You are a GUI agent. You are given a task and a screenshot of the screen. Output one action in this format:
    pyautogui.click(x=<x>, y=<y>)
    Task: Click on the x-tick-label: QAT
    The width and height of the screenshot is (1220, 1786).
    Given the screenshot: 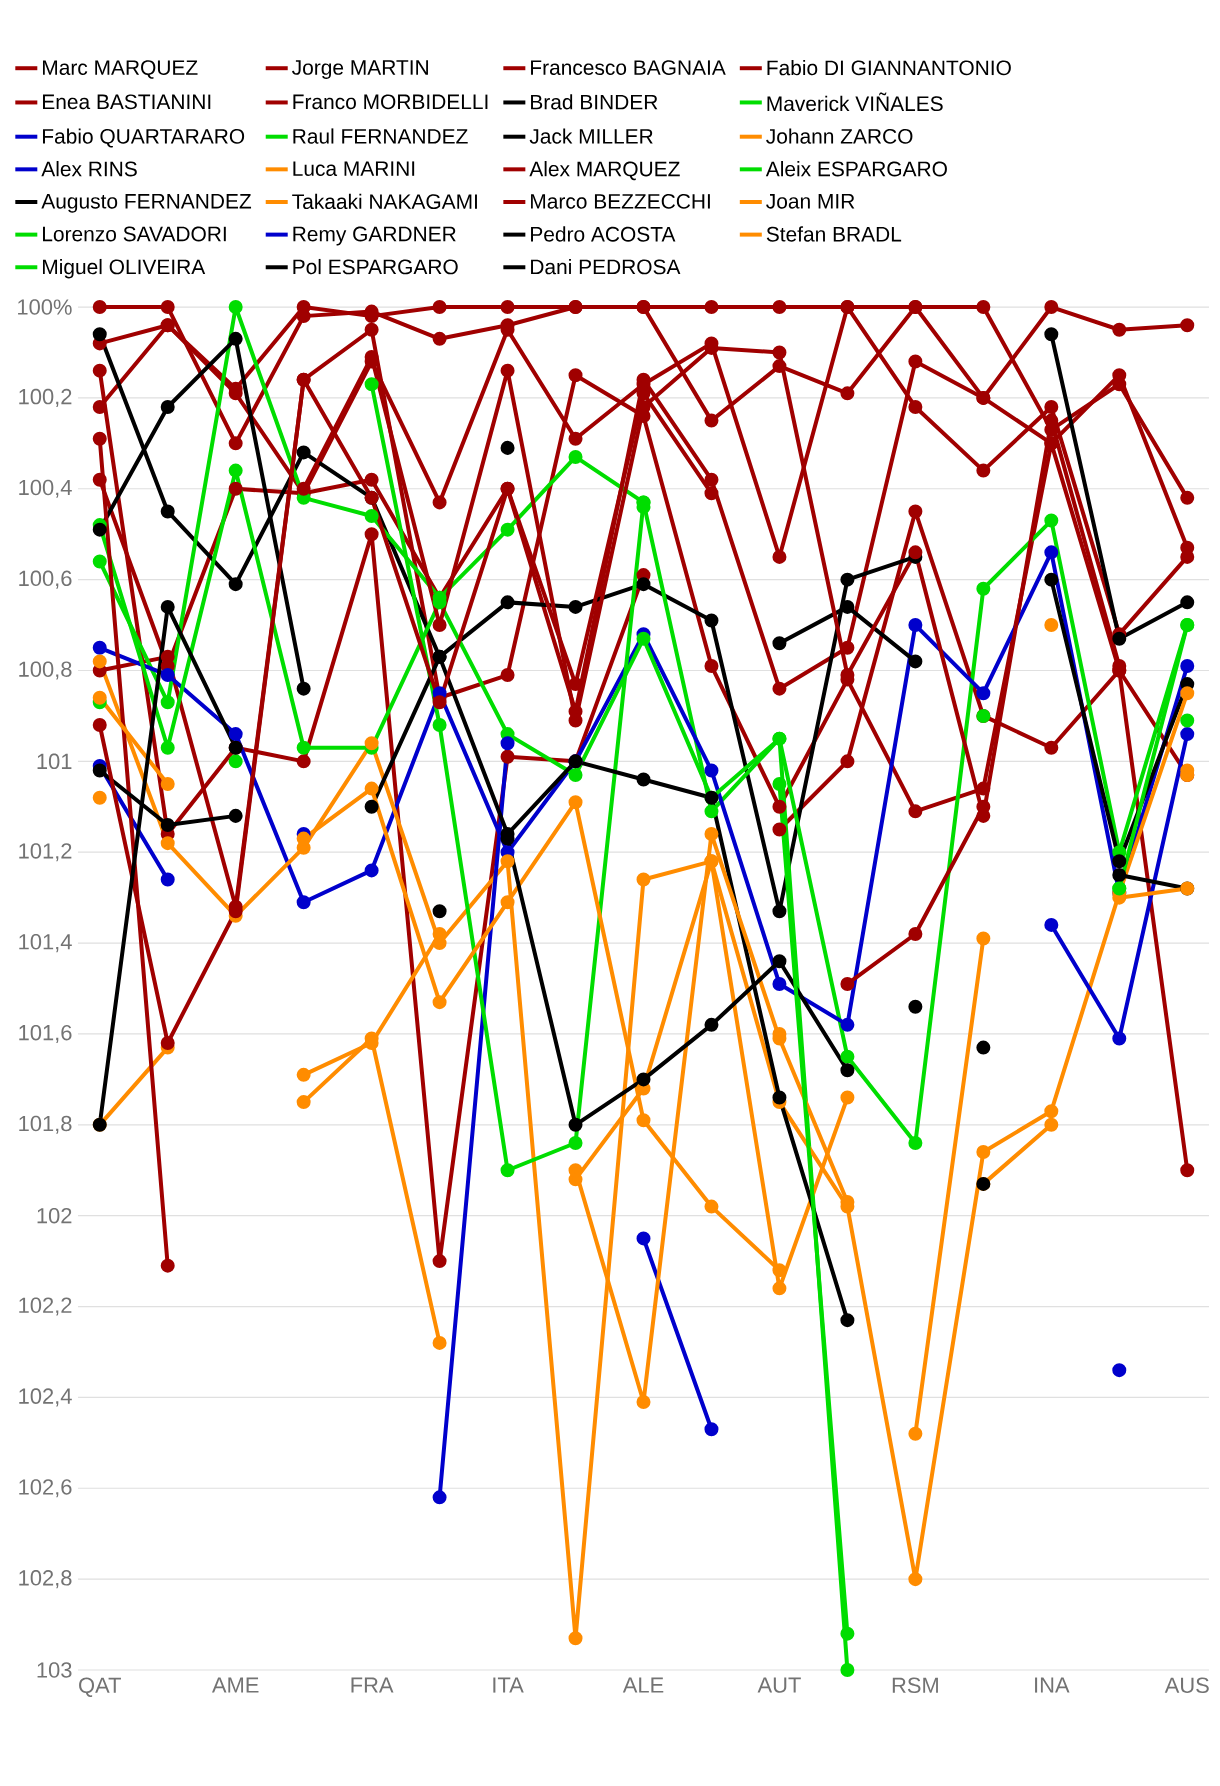 What is the action you would take?
    pyautogui.click(x=100, y=1687)
    